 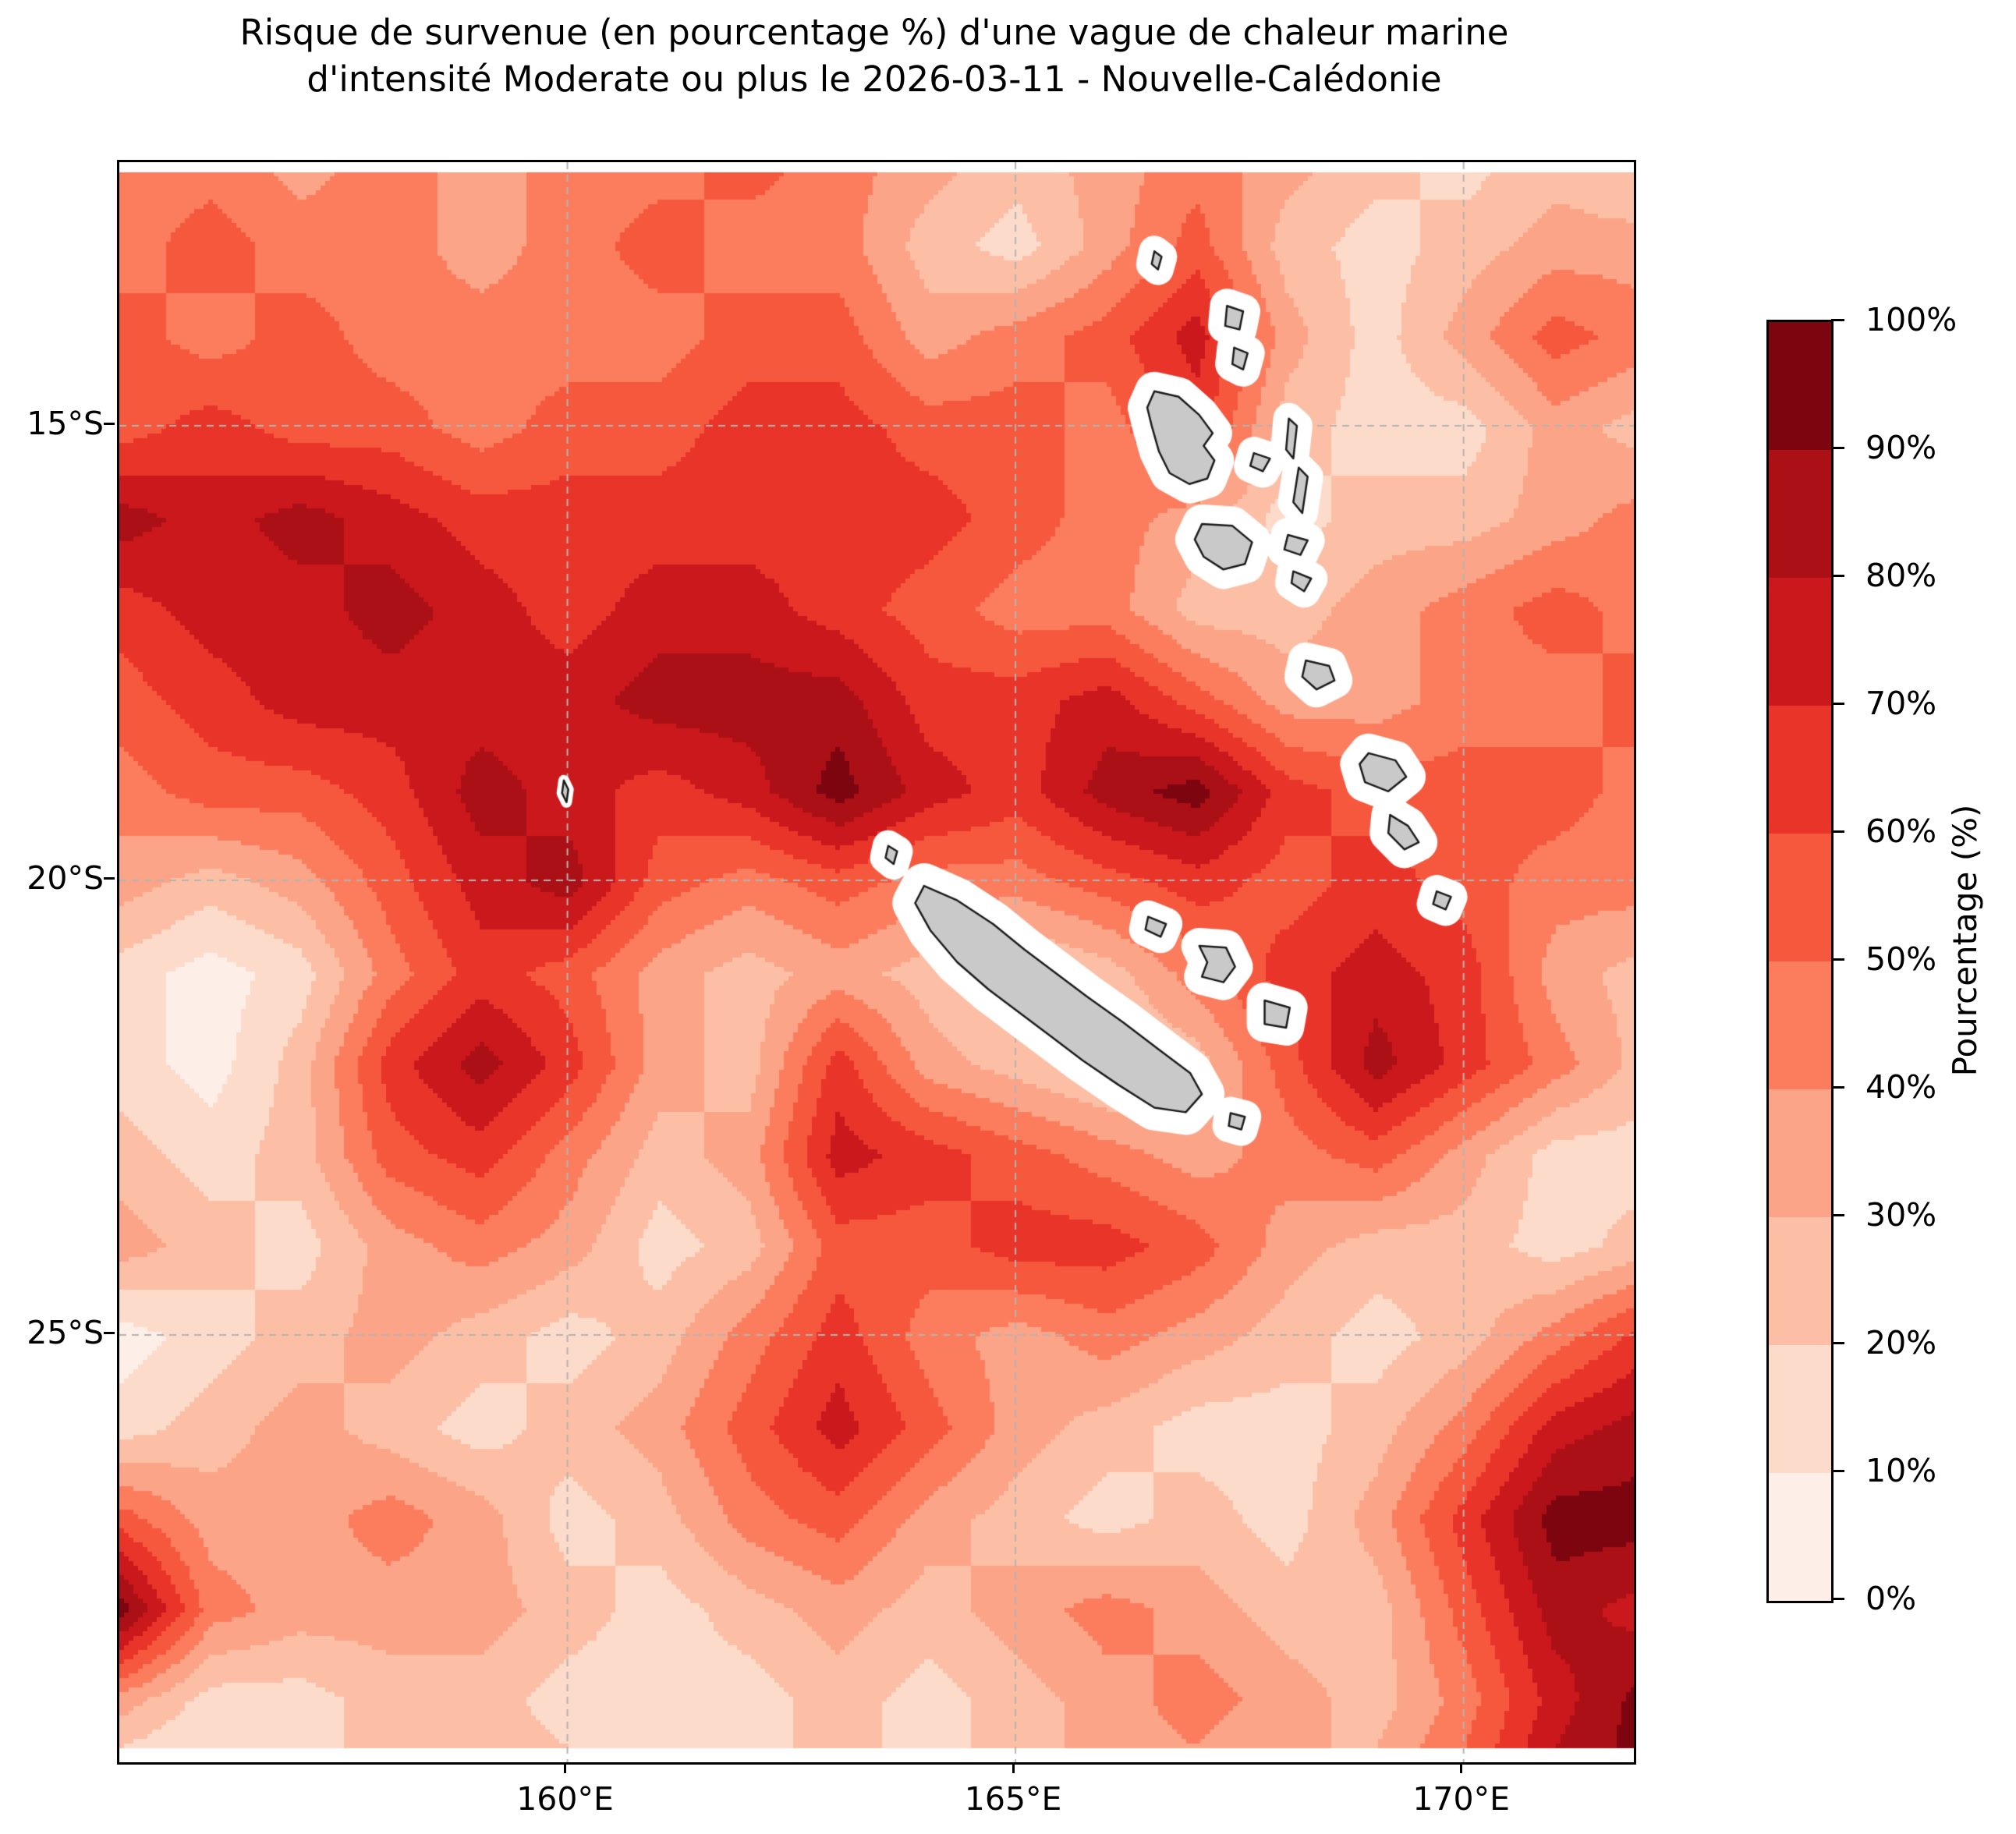 I want to click on y-axis-tick-label: 25°S, so click(x=65, y=1333).